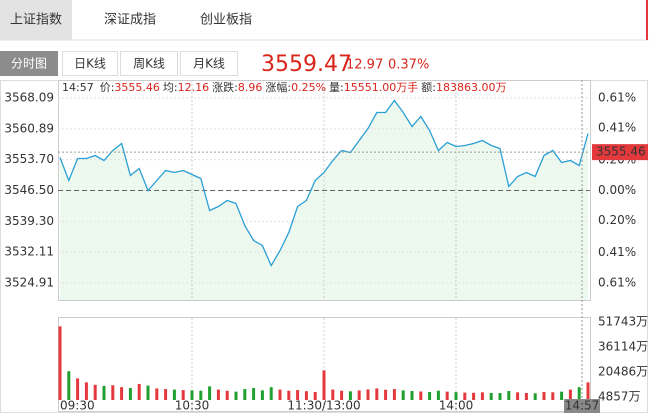 The height and width of the screenshot is (413, 649). I want to click on subtab: 周K线, so click(149, 64).